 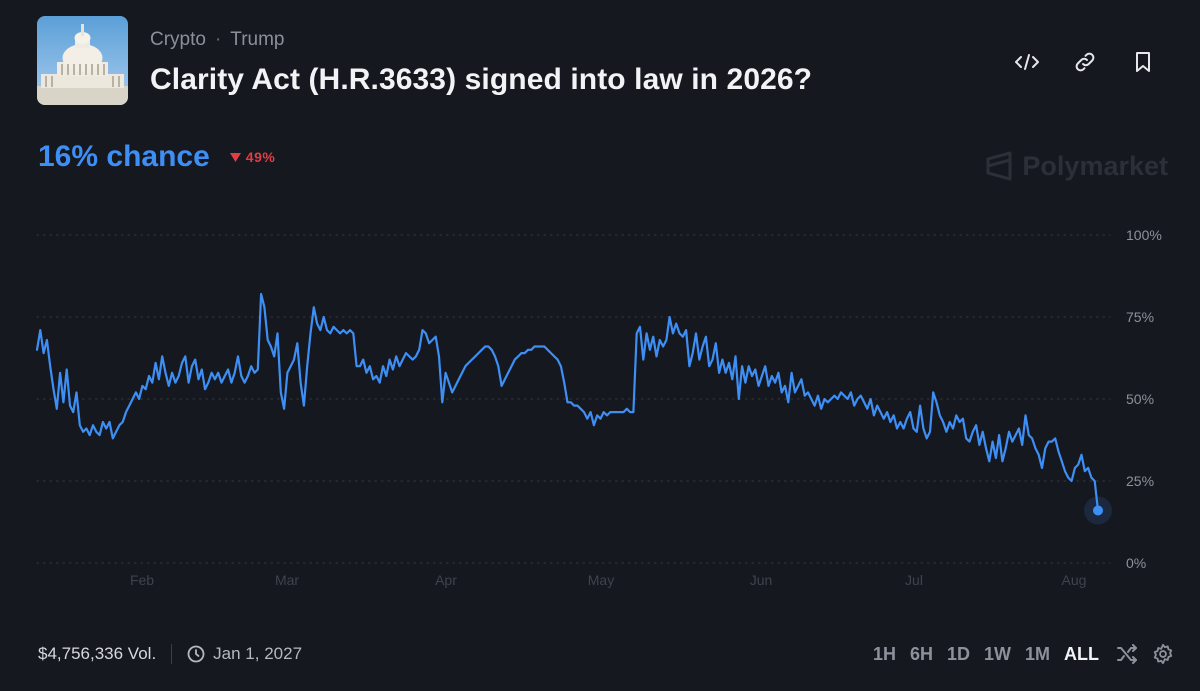 I want to click on y-tick-label: 75%, so click(x=1140, y=317).